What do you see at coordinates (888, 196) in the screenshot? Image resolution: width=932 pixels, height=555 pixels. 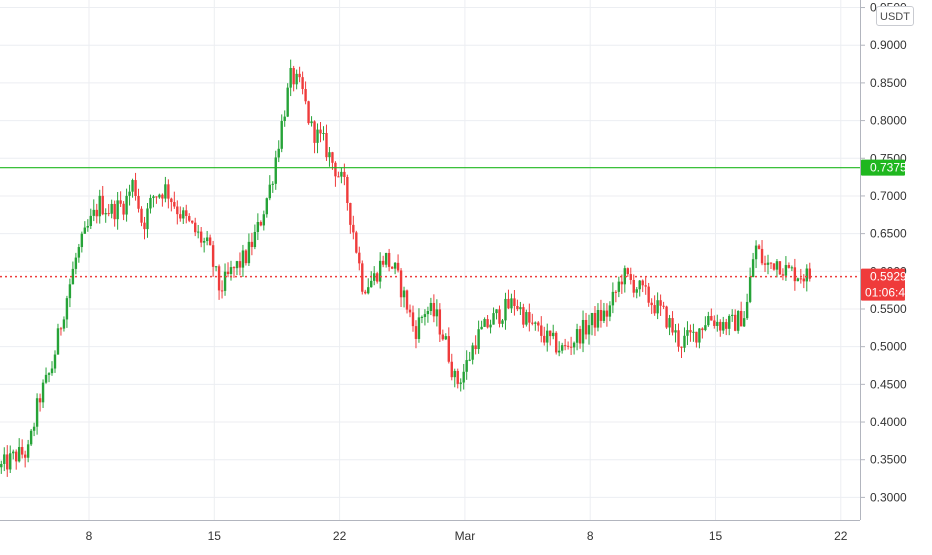 I see `y-tick-label: 0.7000` at bounding box center [888, 196].